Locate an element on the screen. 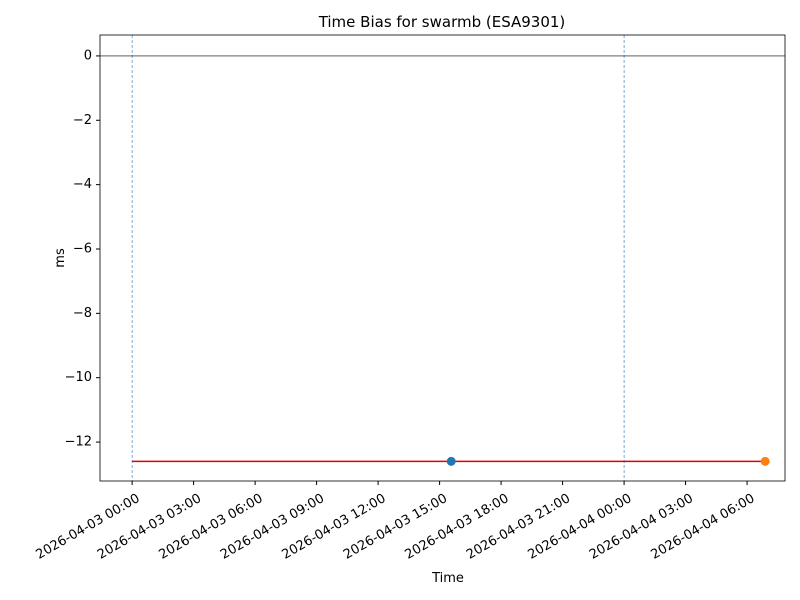 The width and height of the screenshot is (800, 600). x-tick-label: 2026-04-04 00:00 is located at coordinates (580, 527).